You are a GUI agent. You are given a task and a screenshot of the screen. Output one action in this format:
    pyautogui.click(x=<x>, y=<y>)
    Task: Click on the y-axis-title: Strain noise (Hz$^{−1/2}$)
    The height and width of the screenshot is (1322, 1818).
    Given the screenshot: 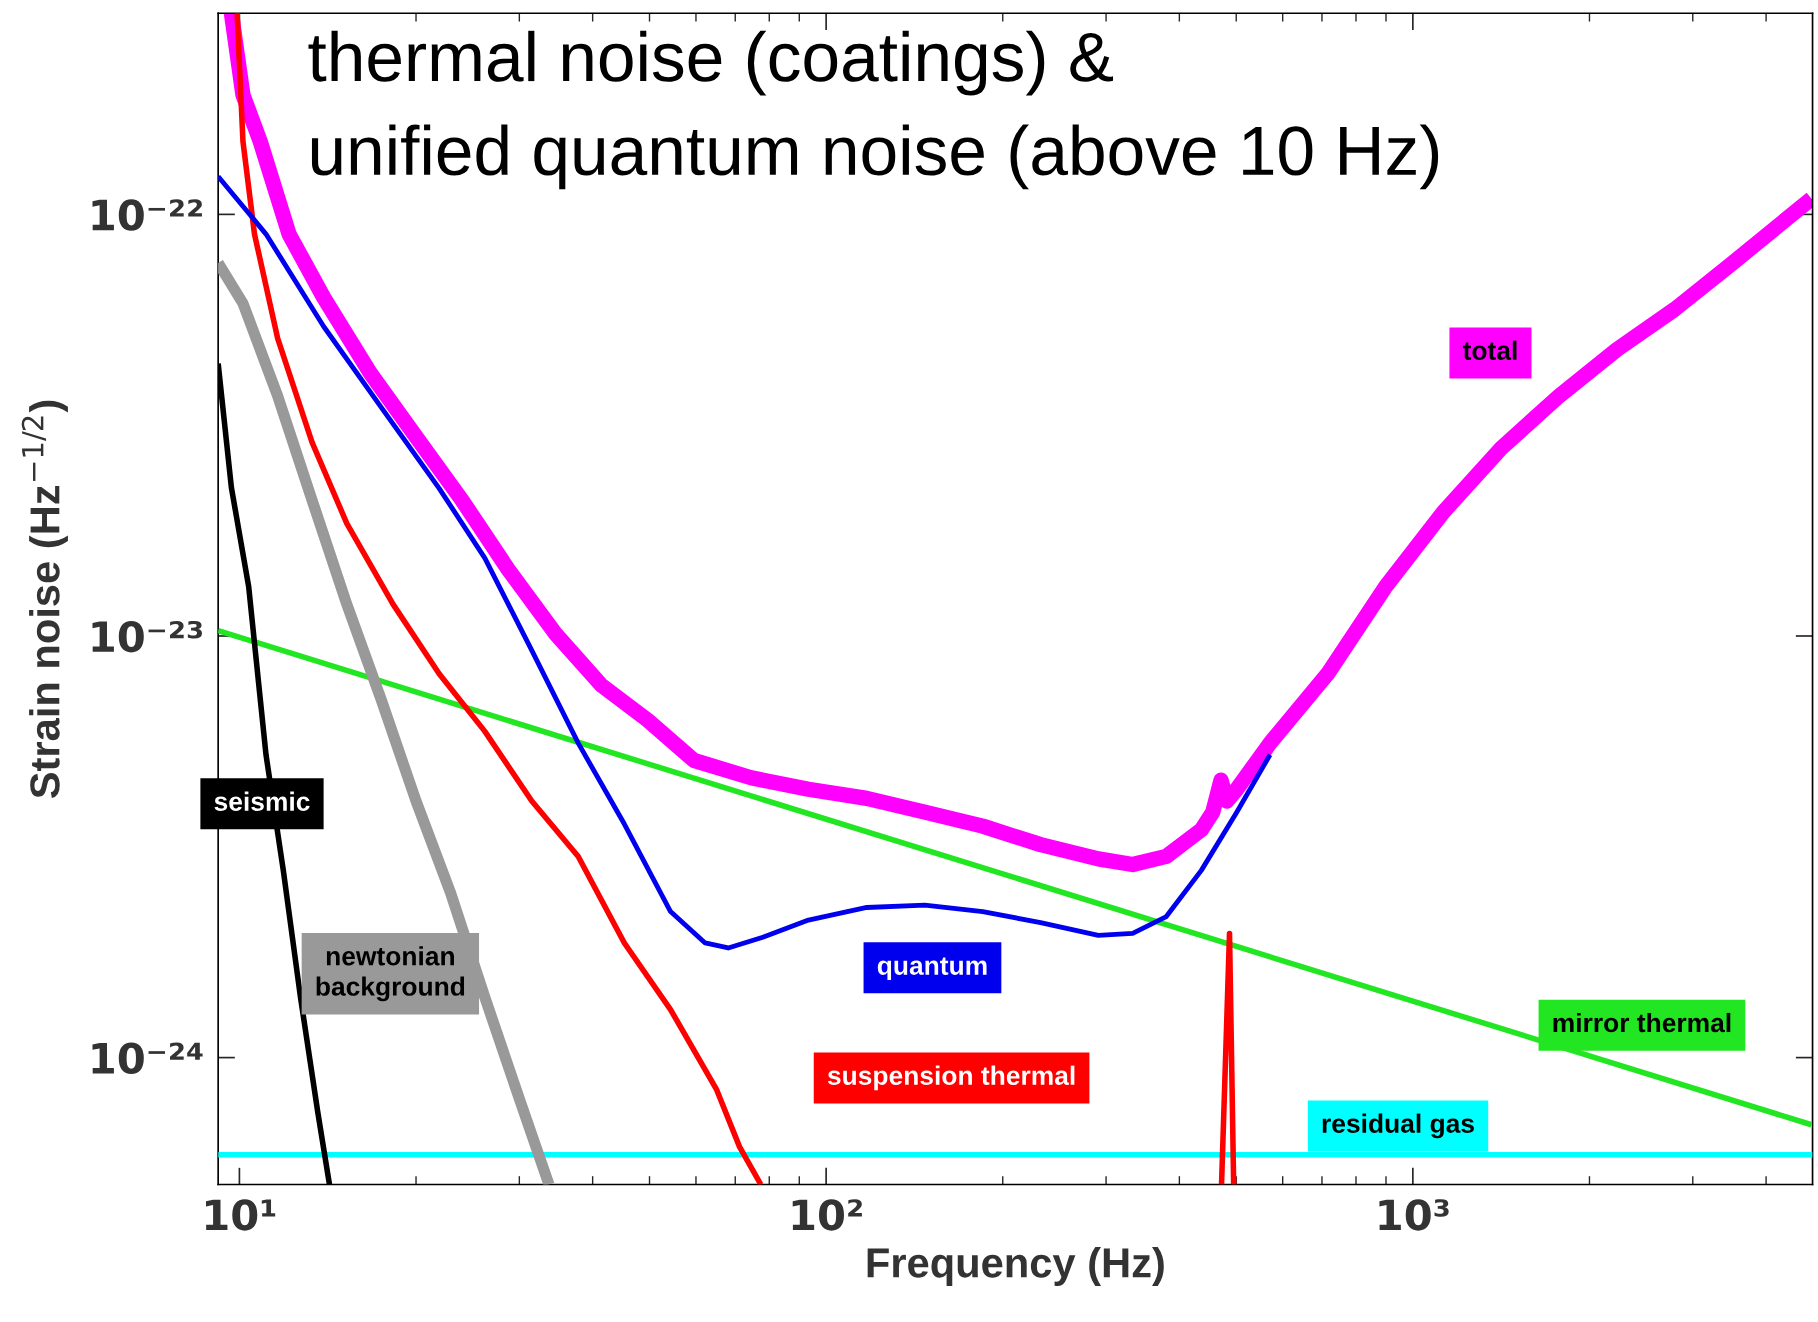 What is the action you would take?
    pyautogui.click(x=44, y=599)
    